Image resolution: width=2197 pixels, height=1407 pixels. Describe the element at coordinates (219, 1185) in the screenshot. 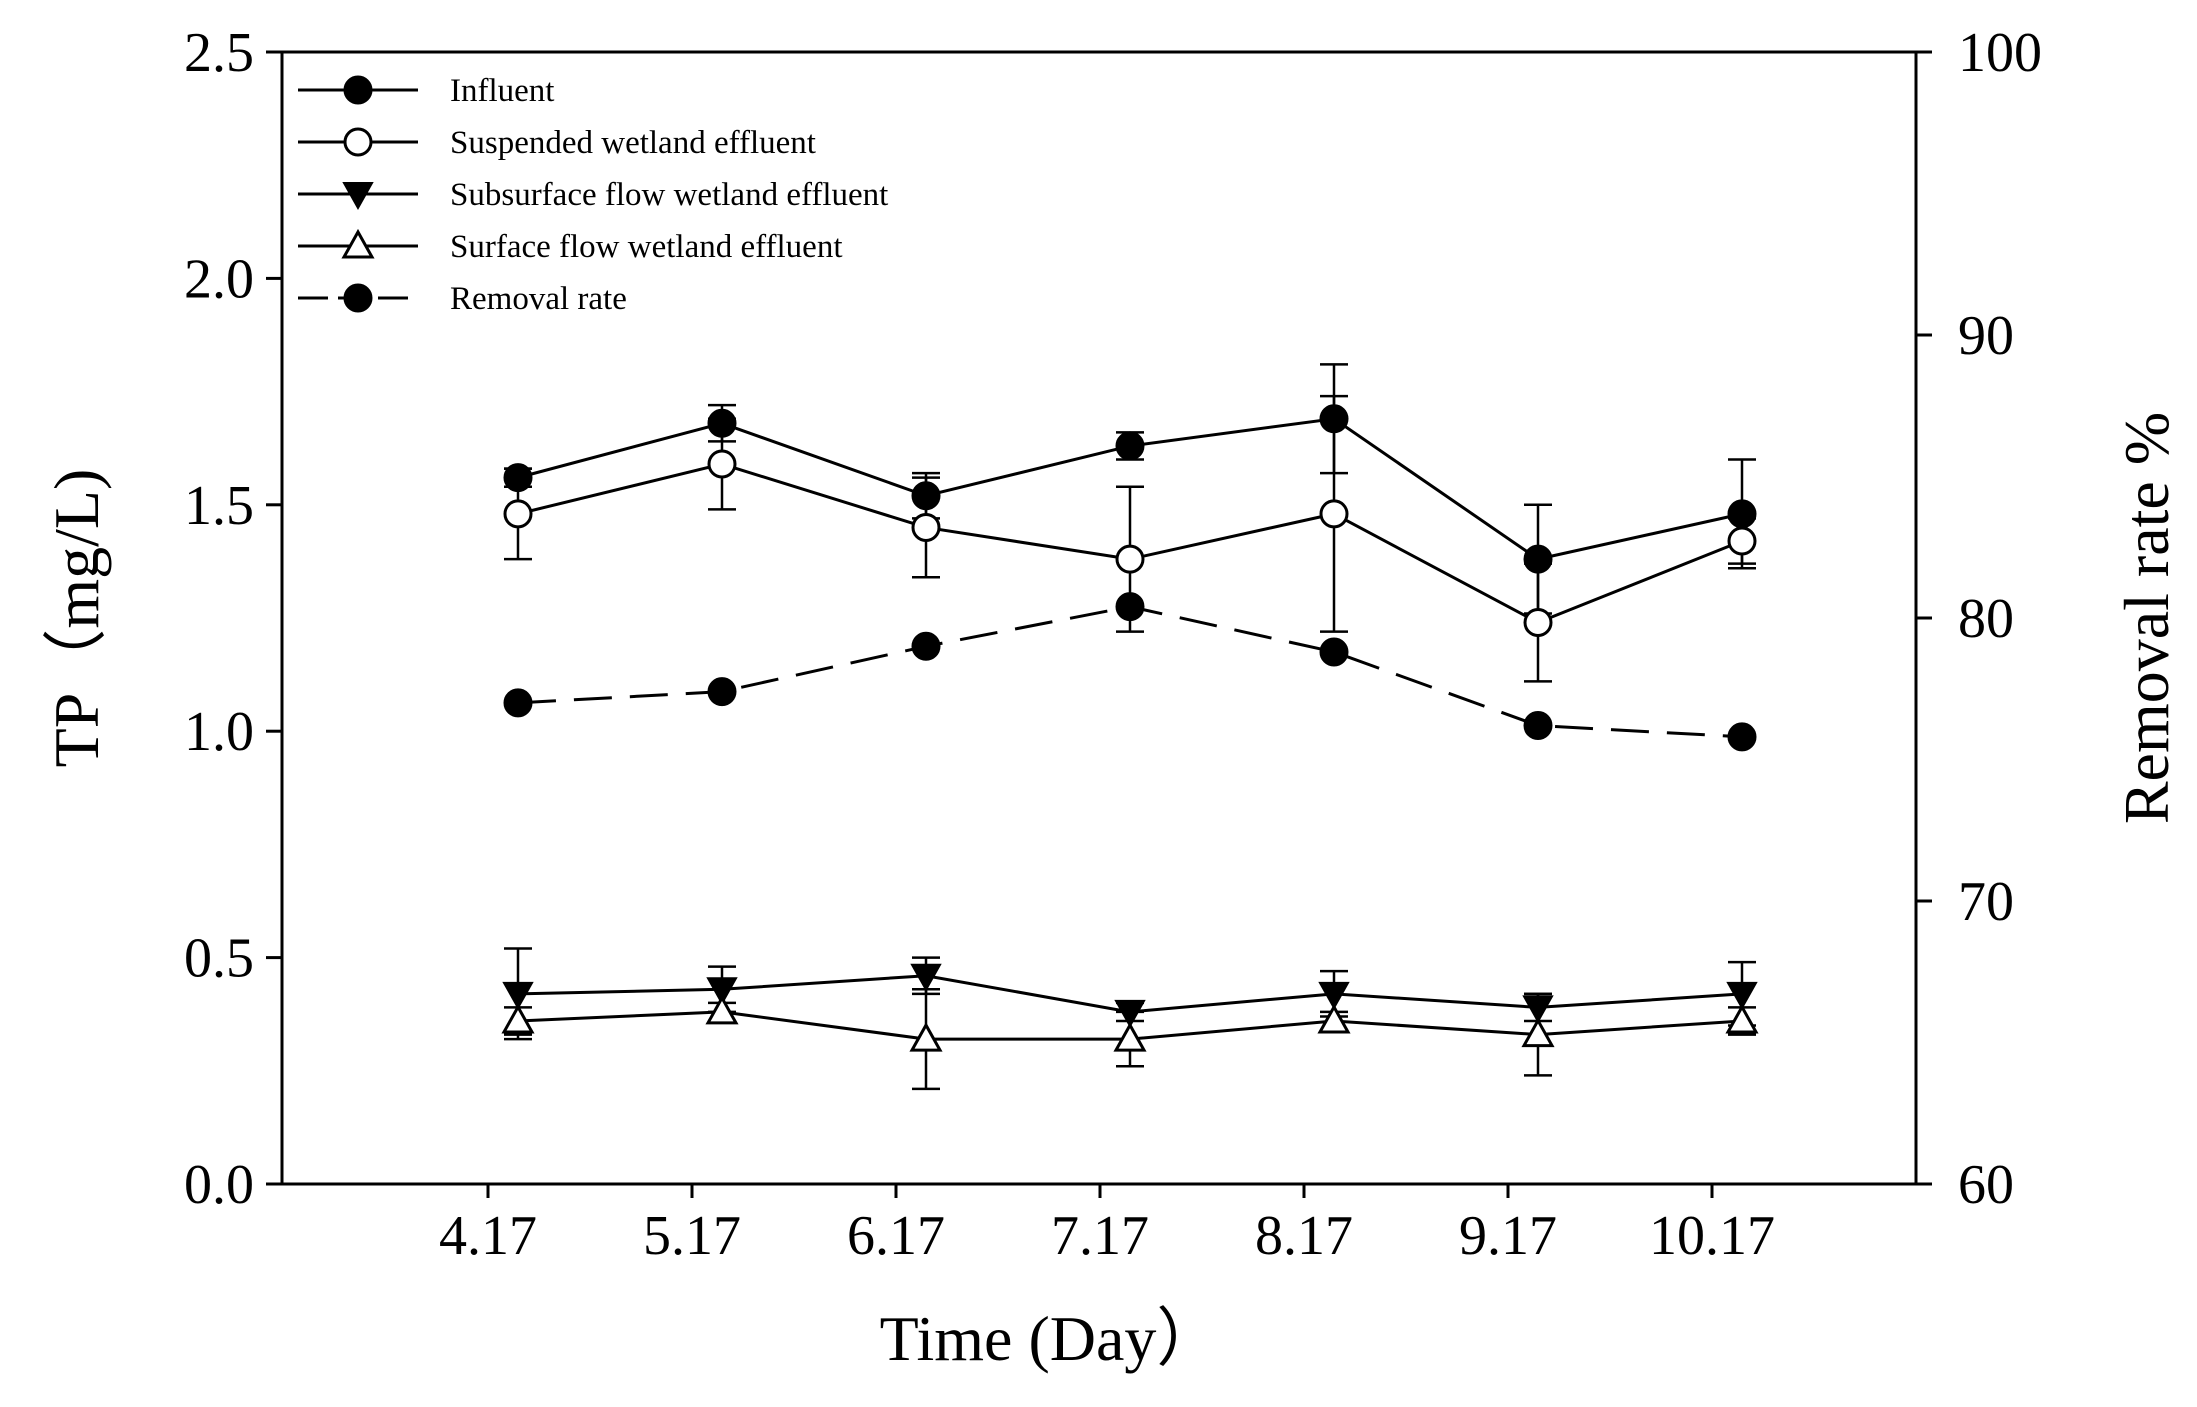

I see `left-y-tick-label: 0.0` at that location.